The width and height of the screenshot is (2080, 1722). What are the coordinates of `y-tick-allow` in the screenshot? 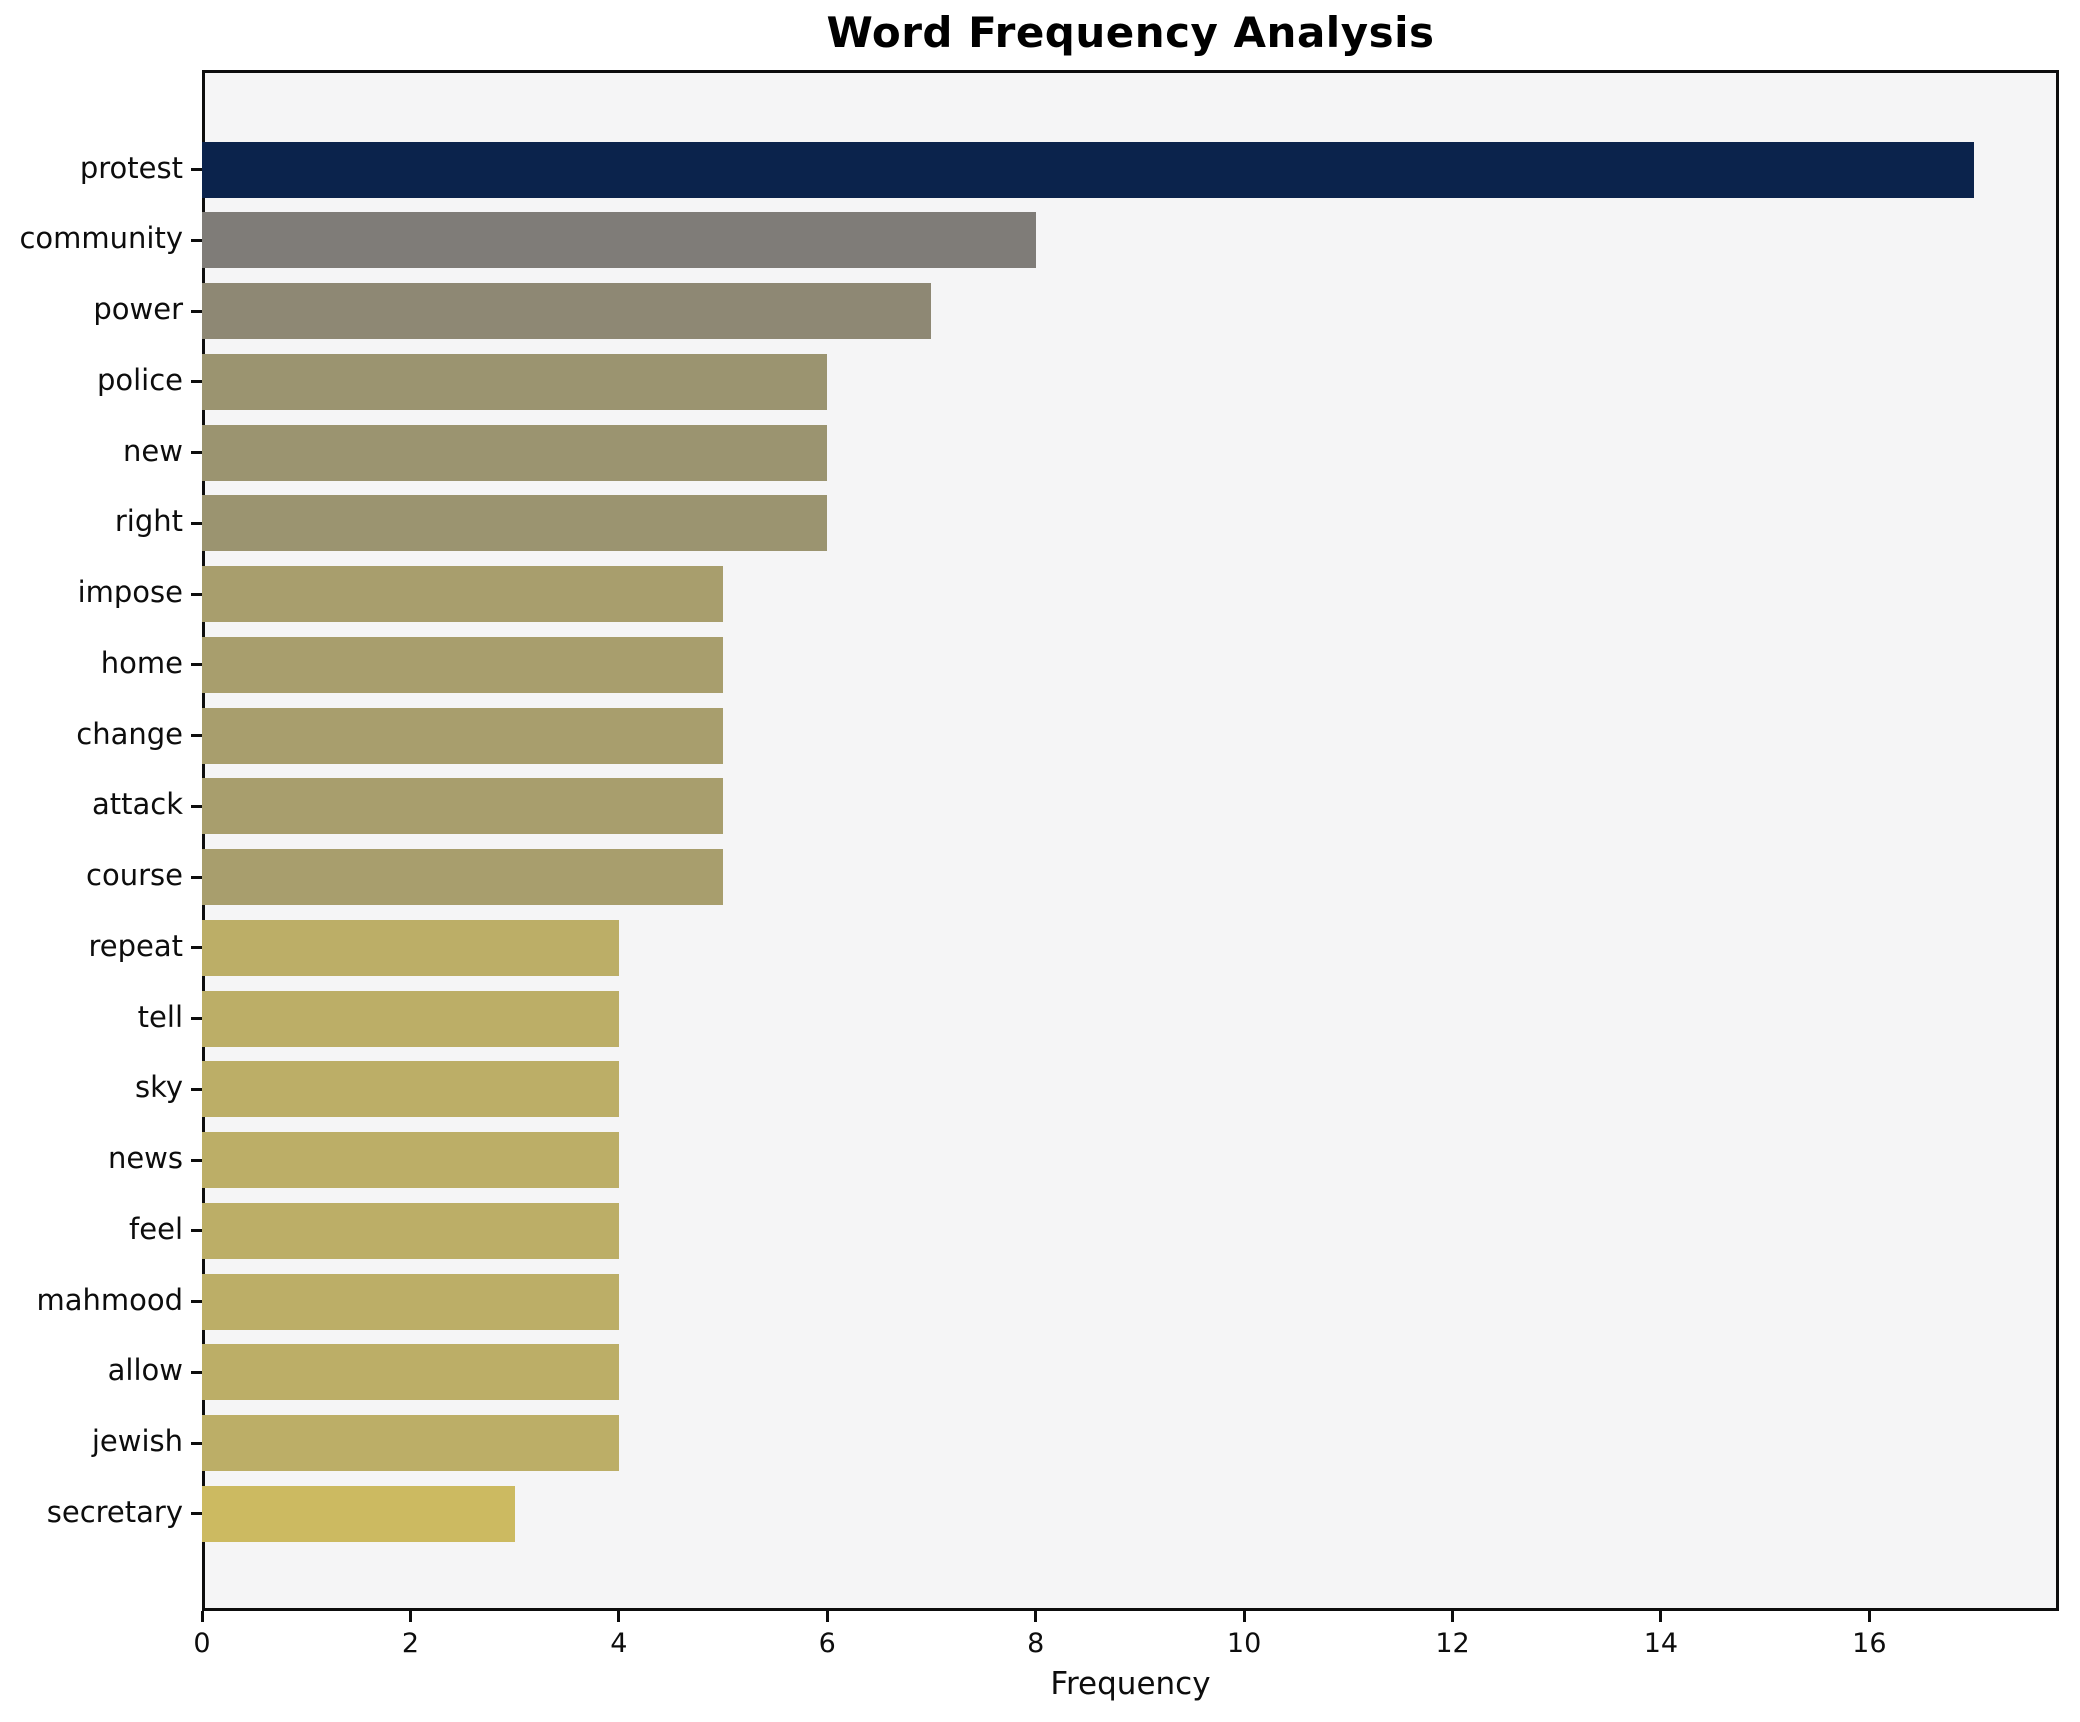 It's located at (196, 1372).